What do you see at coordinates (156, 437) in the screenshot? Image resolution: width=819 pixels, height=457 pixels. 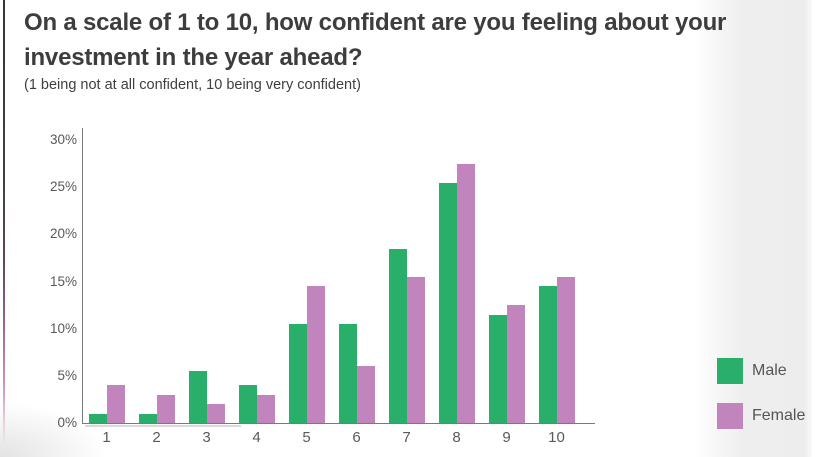 I see `x-tick-label-2: 2` at bounding box center [156, 437].